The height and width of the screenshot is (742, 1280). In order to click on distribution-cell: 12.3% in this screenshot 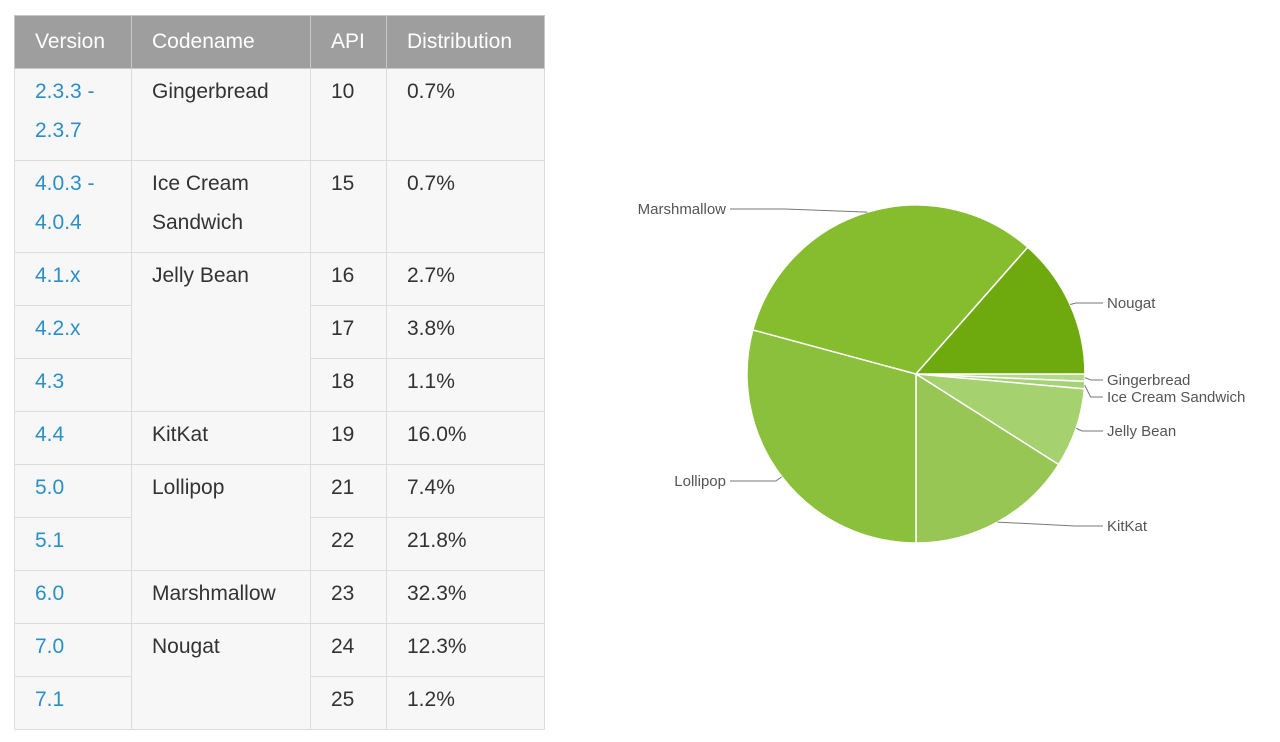, I will do `click(465, 650)`.